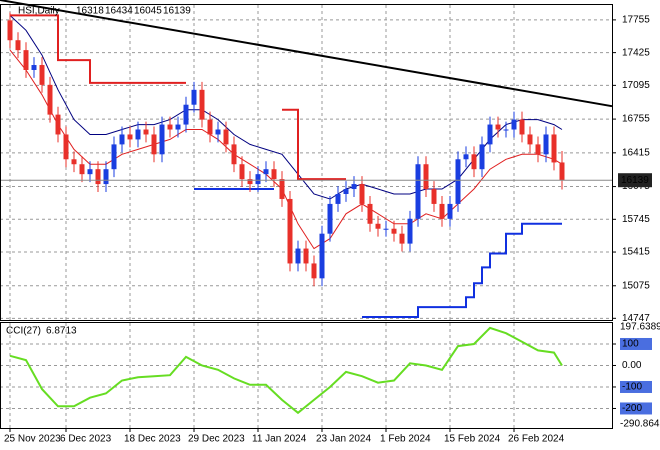  What do you see at coordinates (632, 408) in the screenshot?
I see `y-tick-label: -200` at bounding box center [632, 408].